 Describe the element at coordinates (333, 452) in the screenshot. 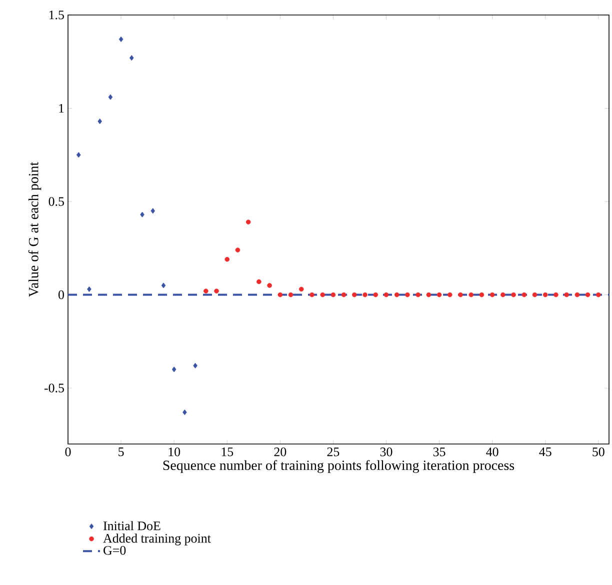

I see `x-tick-label: 25` at that location.